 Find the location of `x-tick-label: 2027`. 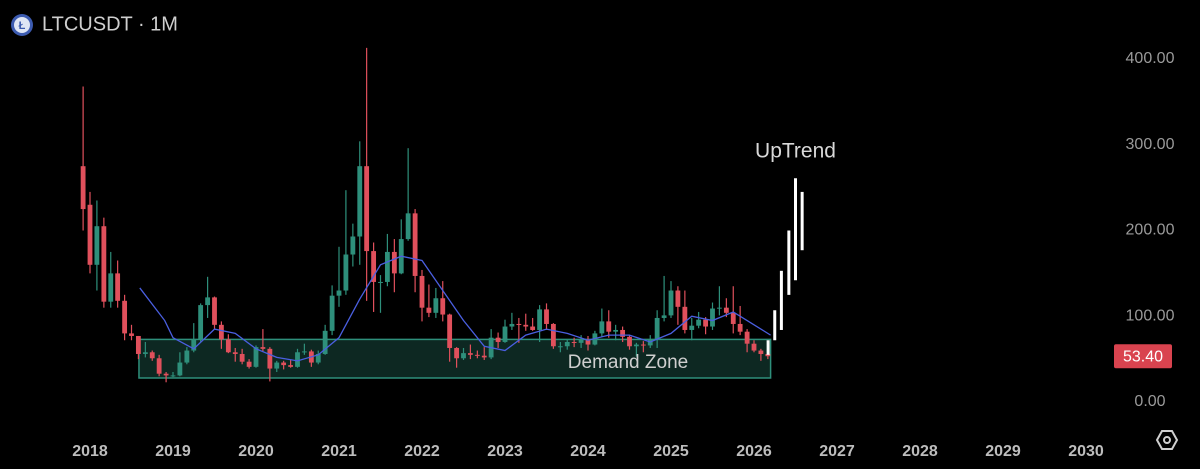

x-tick-label: 2027 is located at coordinates (837, 451).